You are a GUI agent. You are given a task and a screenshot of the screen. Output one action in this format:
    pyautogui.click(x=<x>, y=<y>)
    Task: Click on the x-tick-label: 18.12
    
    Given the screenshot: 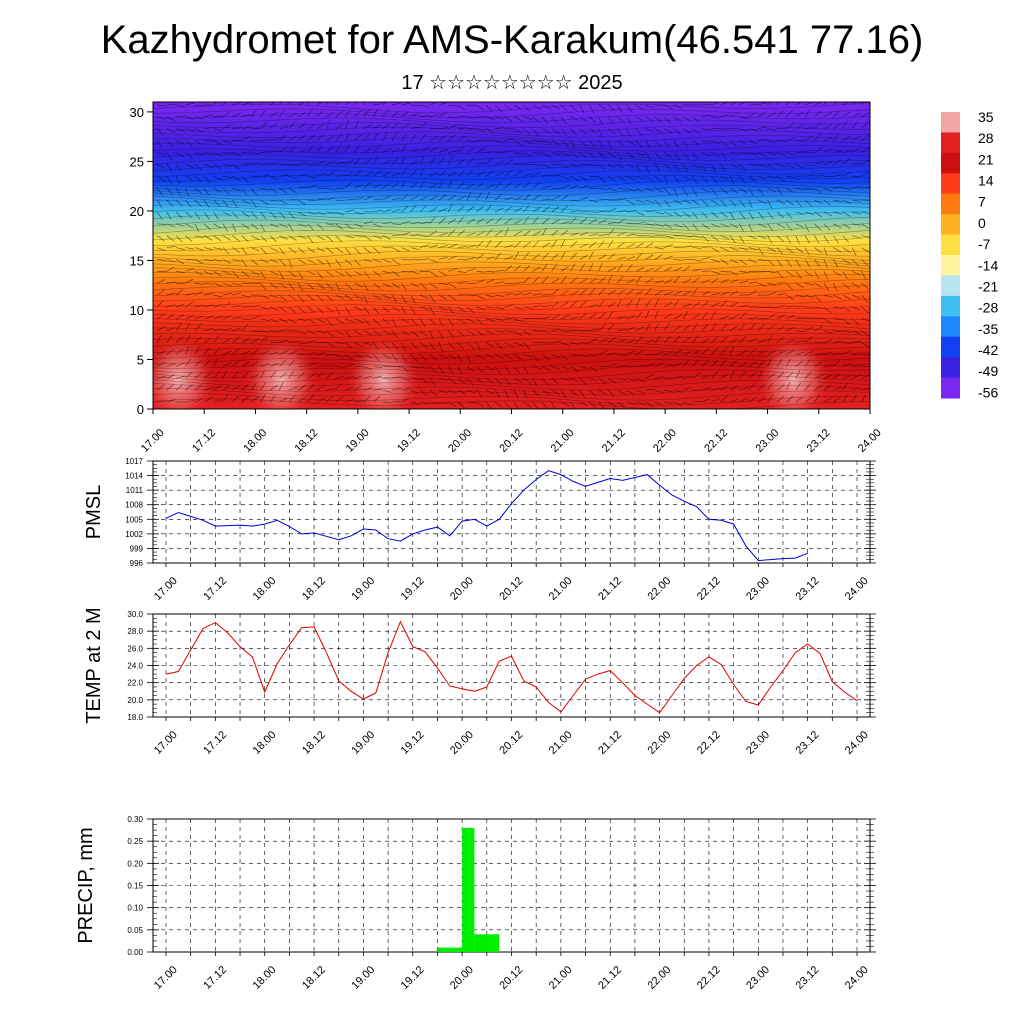 What is the action you would take?
    pyautogui.click(x=307, y=441)
    